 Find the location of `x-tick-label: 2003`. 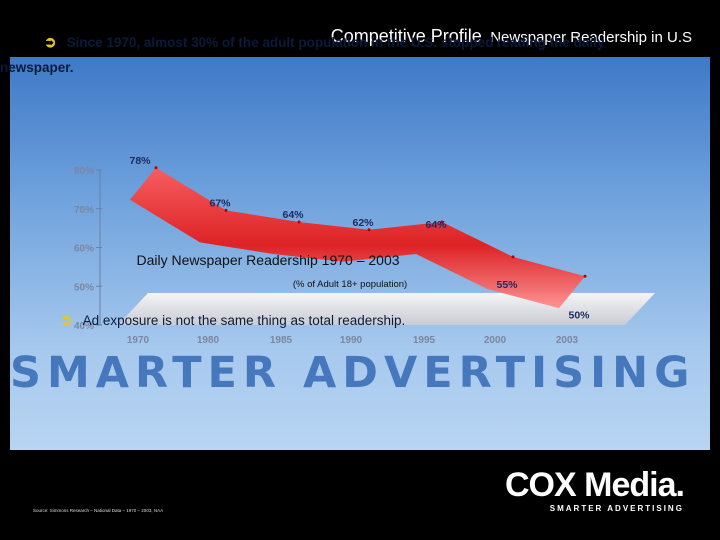

x-tick-label: 2003 is located at coordinates (567, 340).